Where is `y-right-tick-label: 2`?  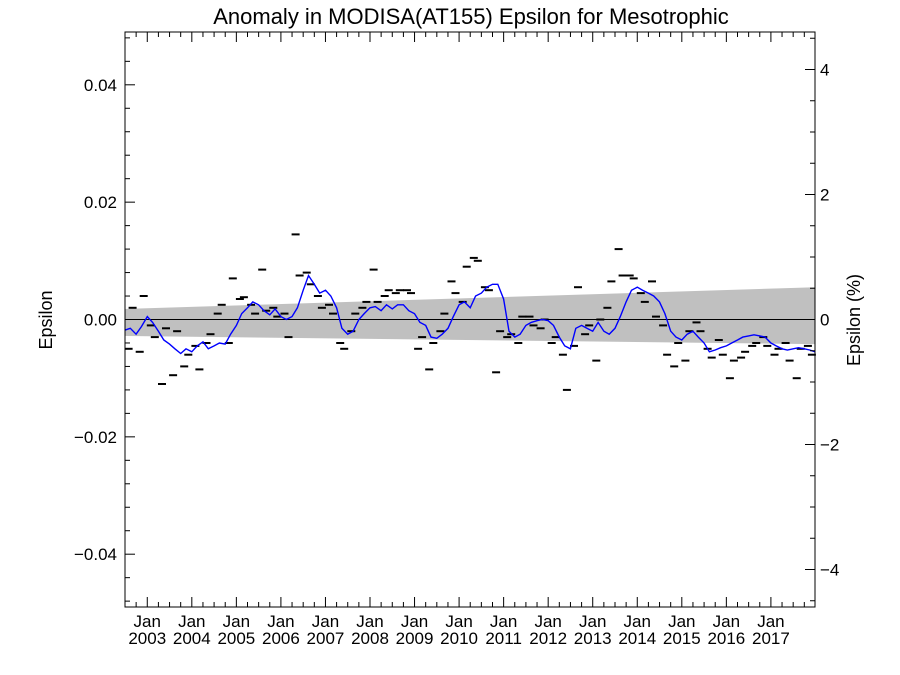
y-right-tick-label: 2 is located at coordinates (824, 195).